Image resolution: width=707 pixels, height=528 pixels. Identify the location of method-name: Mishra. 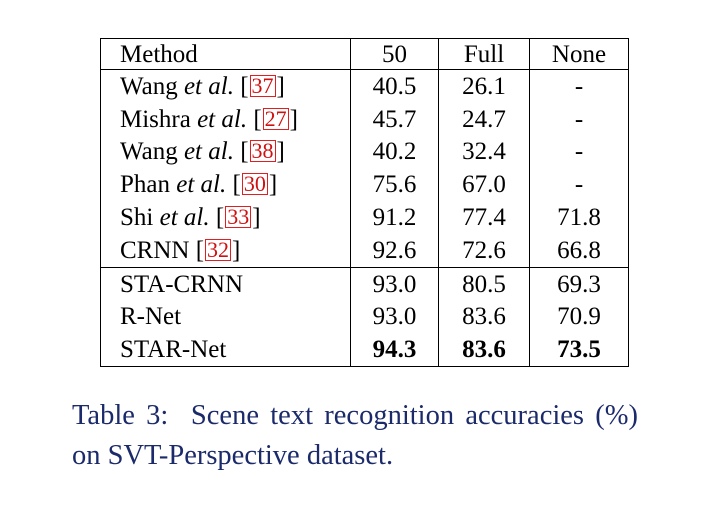
(155, 119).